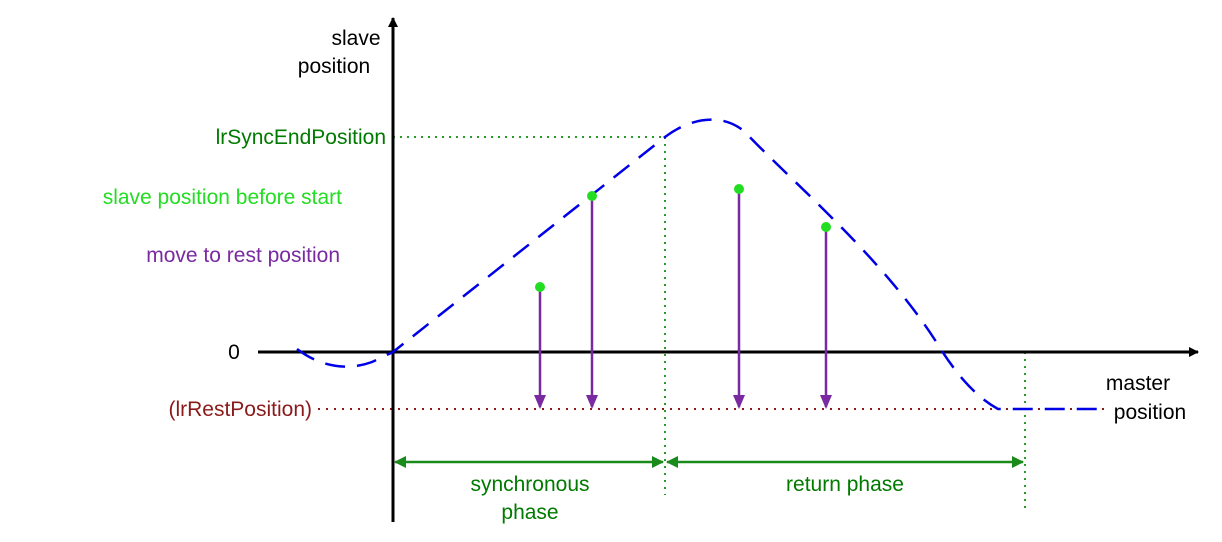 Image resolution: width=1222 pixels, height=542 pixels. Describe the element at coordinates (1150, 412) in the screenshot. I see `x-axis-label-line2: position` at that location.